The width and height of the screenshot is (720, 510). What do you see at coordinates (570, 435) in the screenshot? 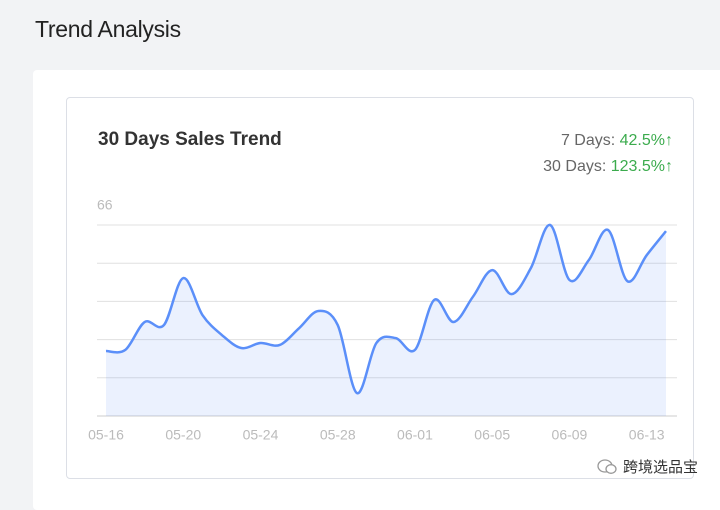
I see `x-tick-label: 06-09` at bounding box center [570, 435].